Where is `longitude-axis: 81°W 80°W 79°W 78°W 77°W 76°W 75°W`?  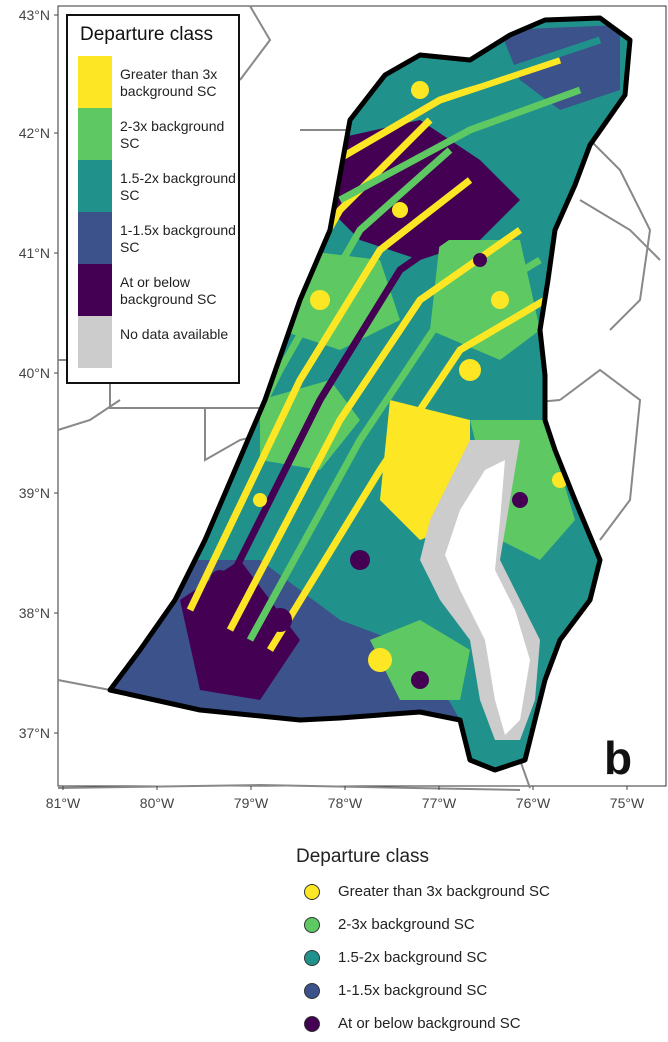
longitude-axis: 81°W 80°W 79°W 78°W 77°W 76°W 75°W is located at coordinates (345, 798).